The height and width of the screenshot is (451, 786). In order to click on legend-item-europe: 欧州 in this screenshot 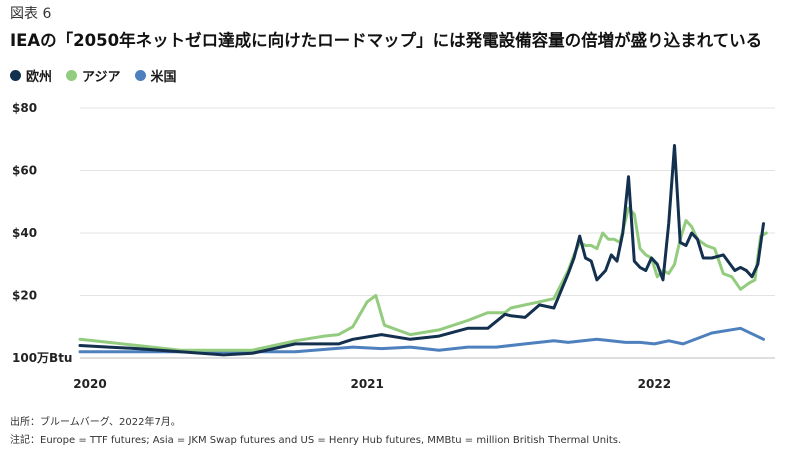, I will do `click(31, 75)`.